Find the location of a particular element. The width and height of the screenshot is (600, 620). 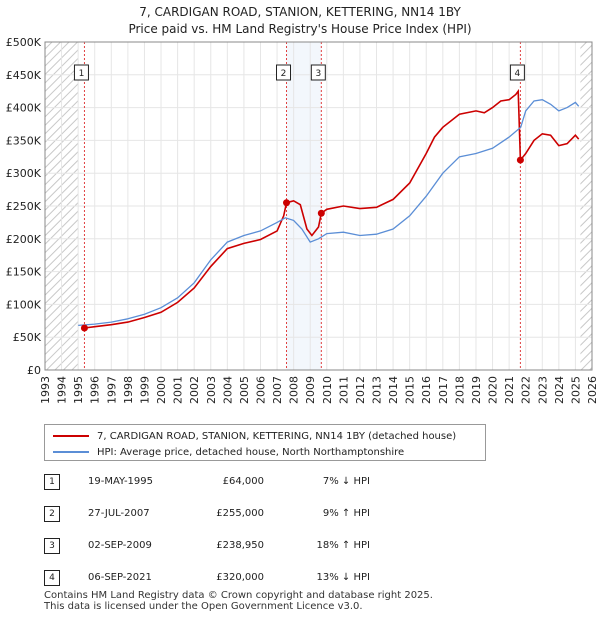

marker-box-label: 1 is located at coordinates (82, 74).